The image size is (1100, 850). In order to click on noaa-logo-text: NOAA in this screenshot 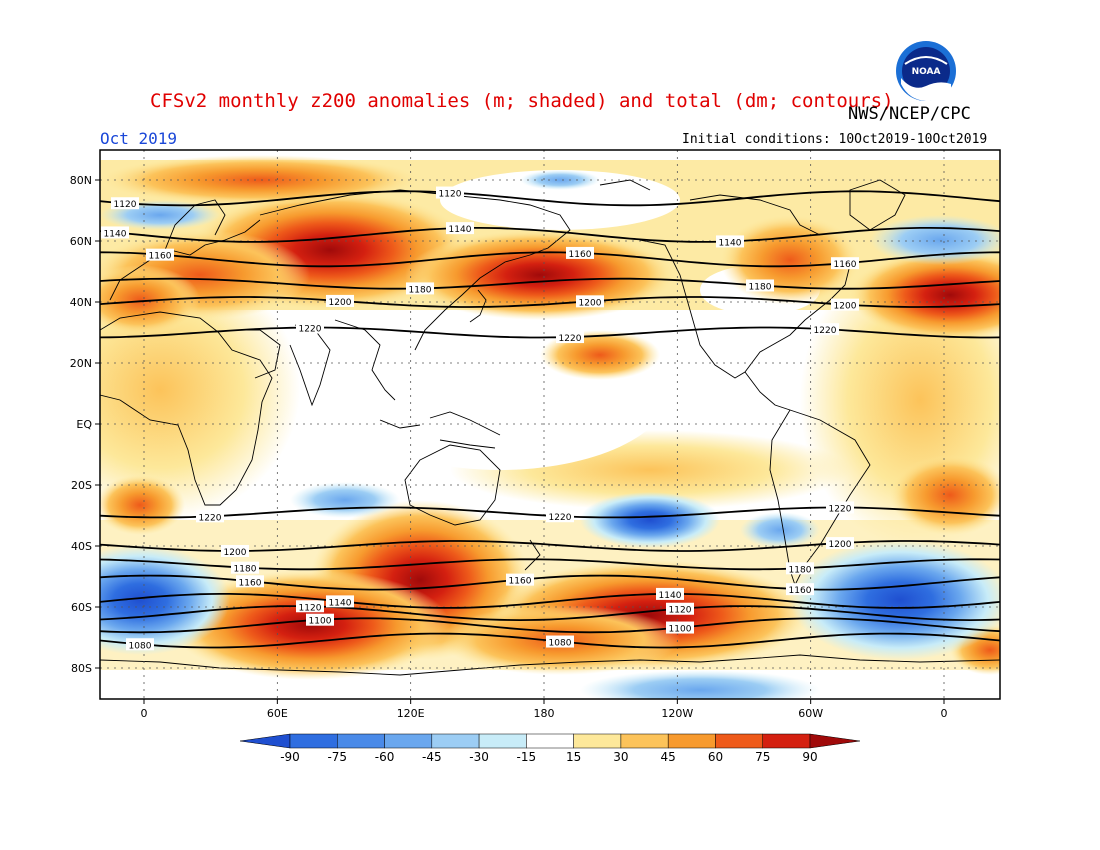, I will do `click(926, 72)`.